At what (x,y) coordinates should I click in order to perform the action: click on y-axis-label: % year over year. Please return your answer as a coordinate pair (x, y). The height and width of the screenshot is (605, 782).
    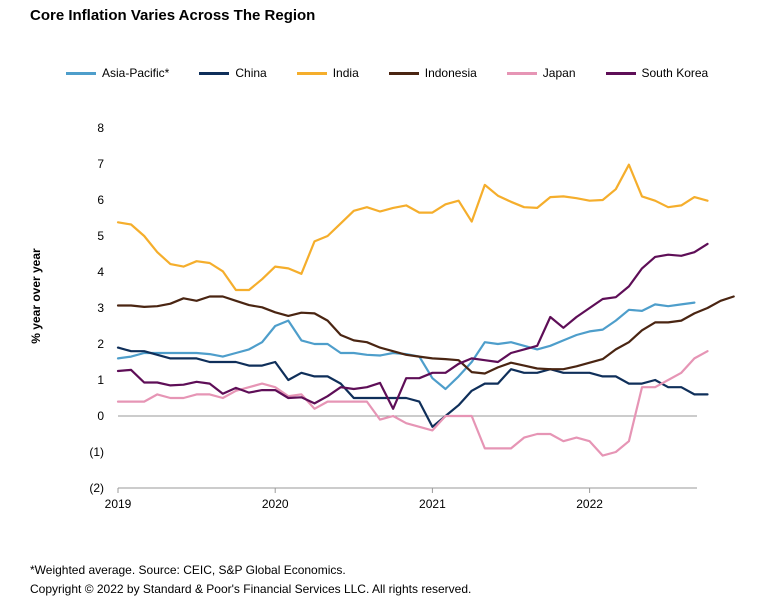
    Looking at the image, I should click on (36, 296).